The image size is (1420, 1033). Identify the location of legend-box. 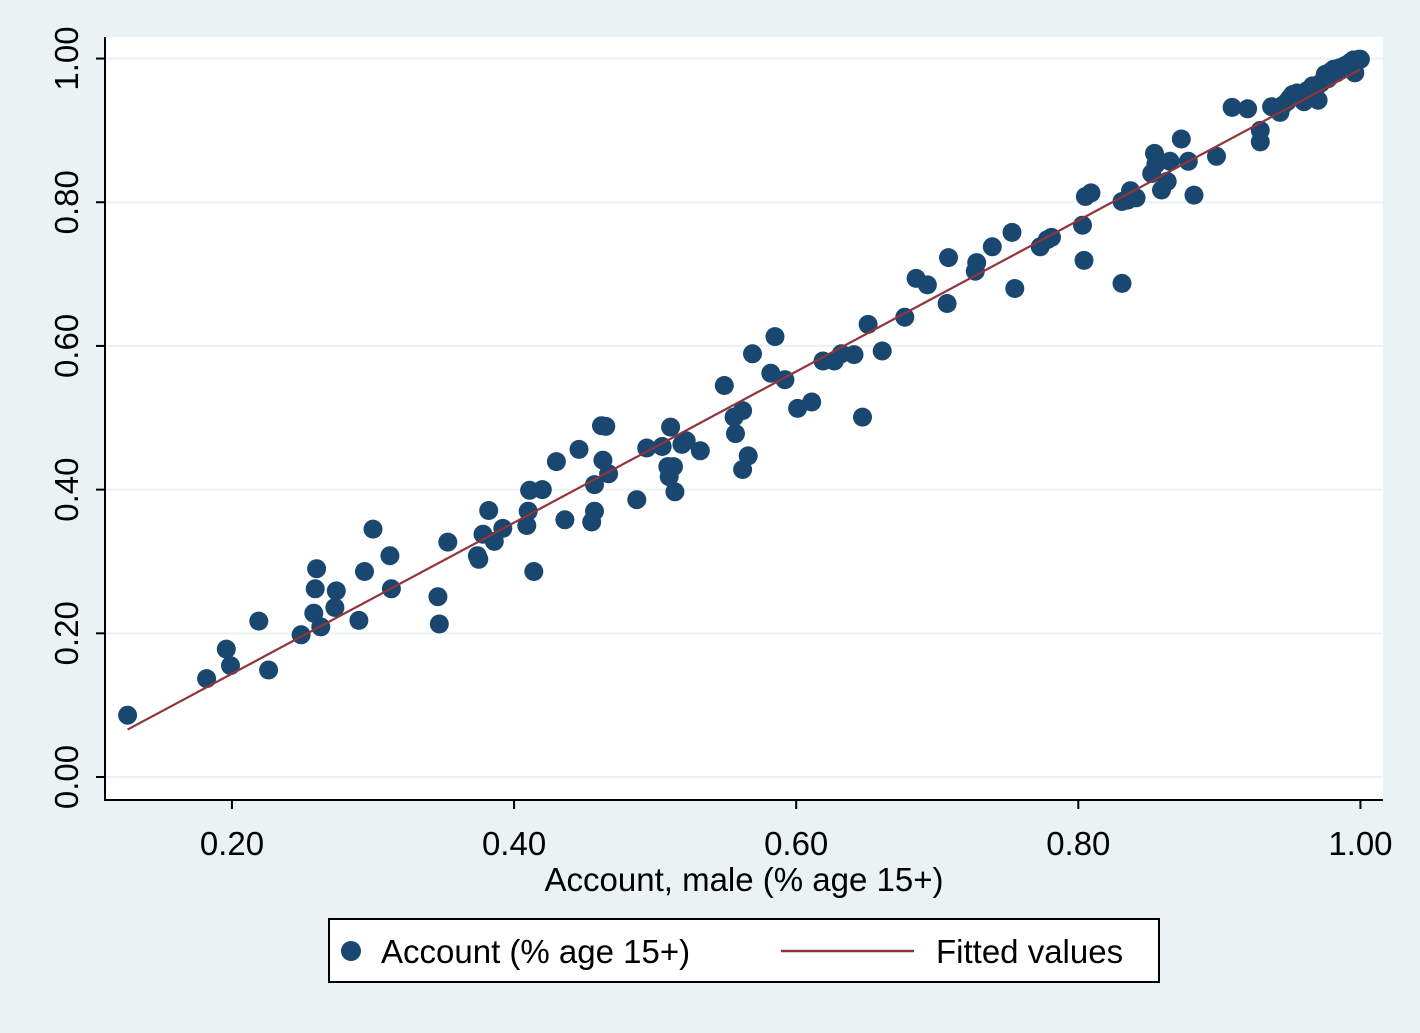
(744, 950).